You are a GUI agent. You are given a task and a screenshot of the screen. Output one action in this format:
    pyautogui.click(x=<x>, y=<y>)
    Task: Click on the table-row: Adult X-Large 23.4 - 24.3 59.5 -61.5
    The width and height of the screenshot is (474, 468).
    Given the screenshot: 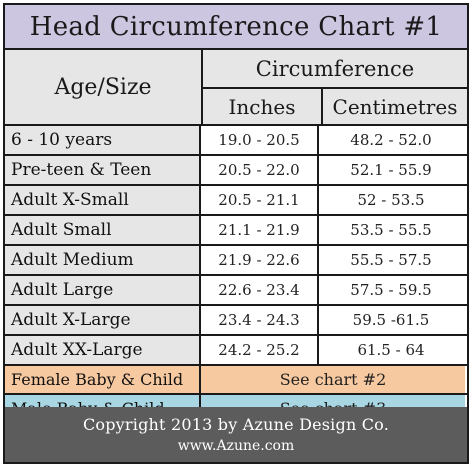 What is the action you would take?
    pyautogui.click(x=236, y=321)
    